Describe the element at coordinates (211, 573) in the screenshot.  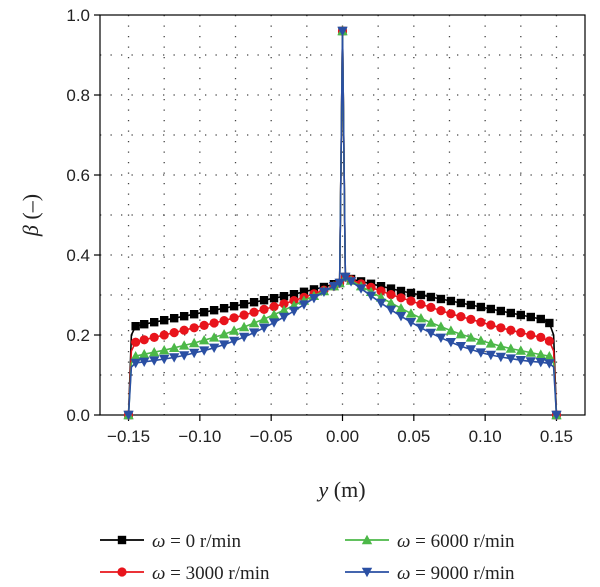
I see `legend-label: ω = 3000 r/min` at that location.